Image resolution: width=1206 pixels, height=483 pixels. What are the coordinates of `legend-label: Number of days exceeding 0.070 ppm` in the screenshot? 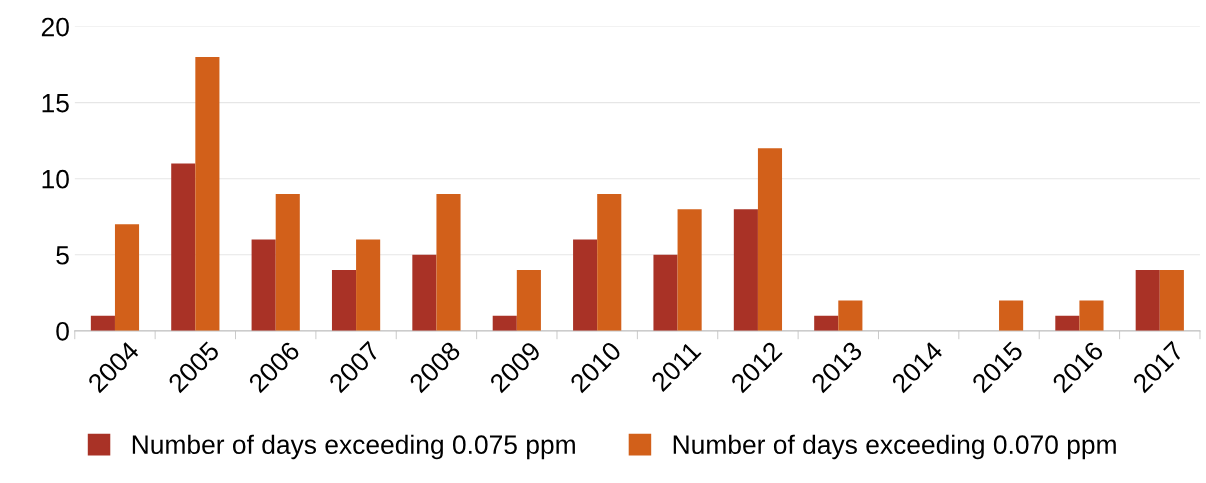 It's located at (894, 447).